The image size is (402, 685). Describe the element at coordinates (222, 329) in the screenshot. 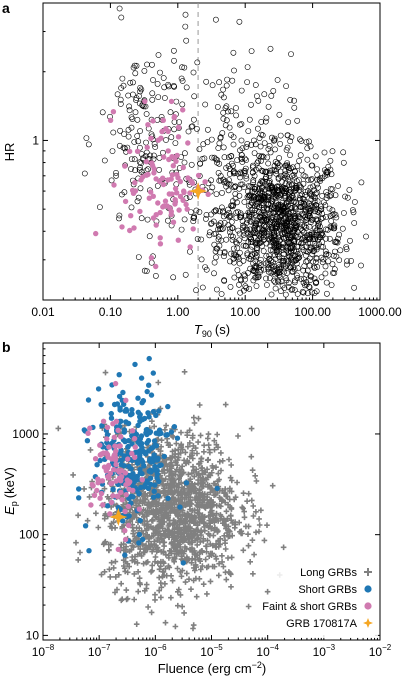

I see `x-label-unit: (s)` at that location.